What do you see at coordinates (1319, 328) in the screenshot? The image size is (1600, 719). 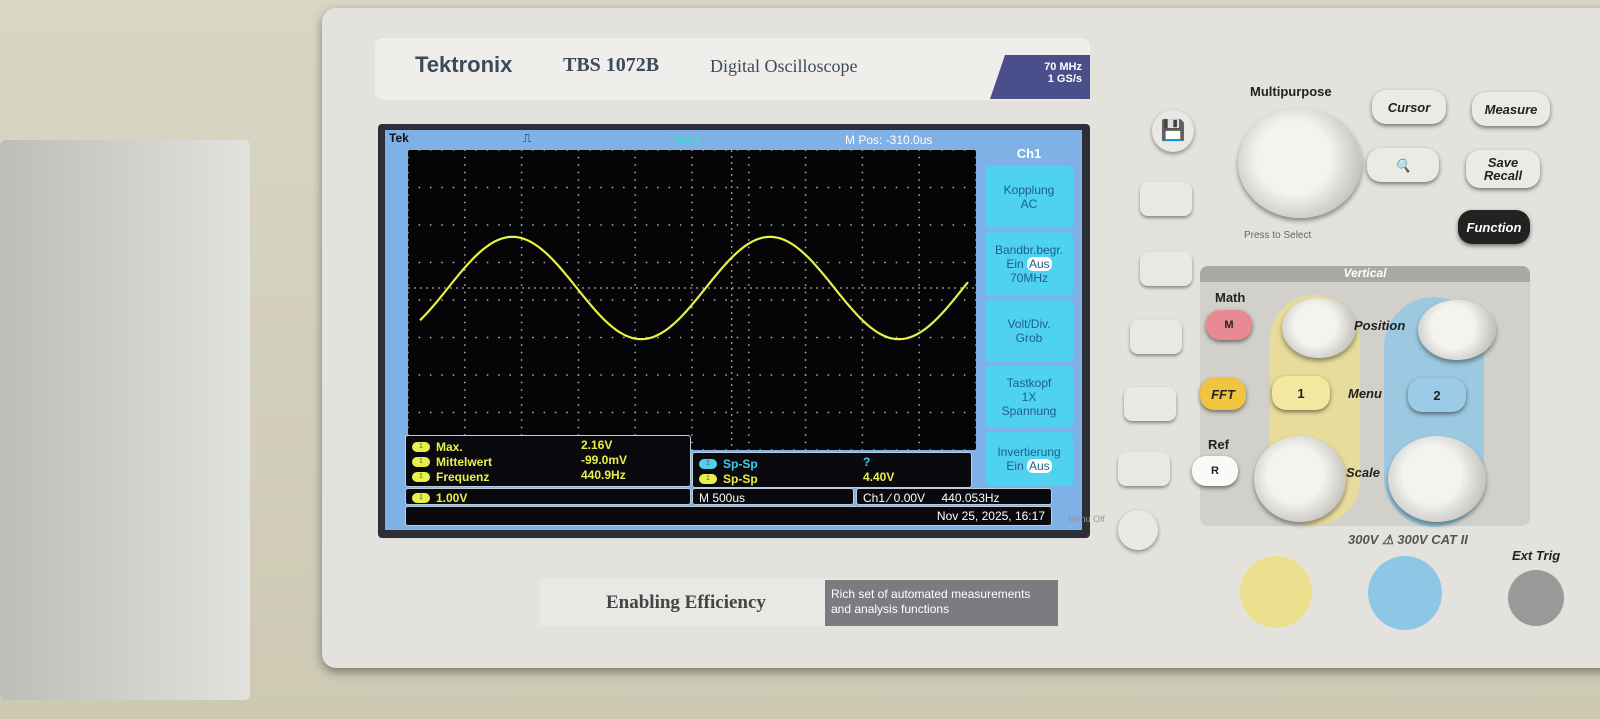 I see `ch1-position-knob` at bounding box center [1319, 328].